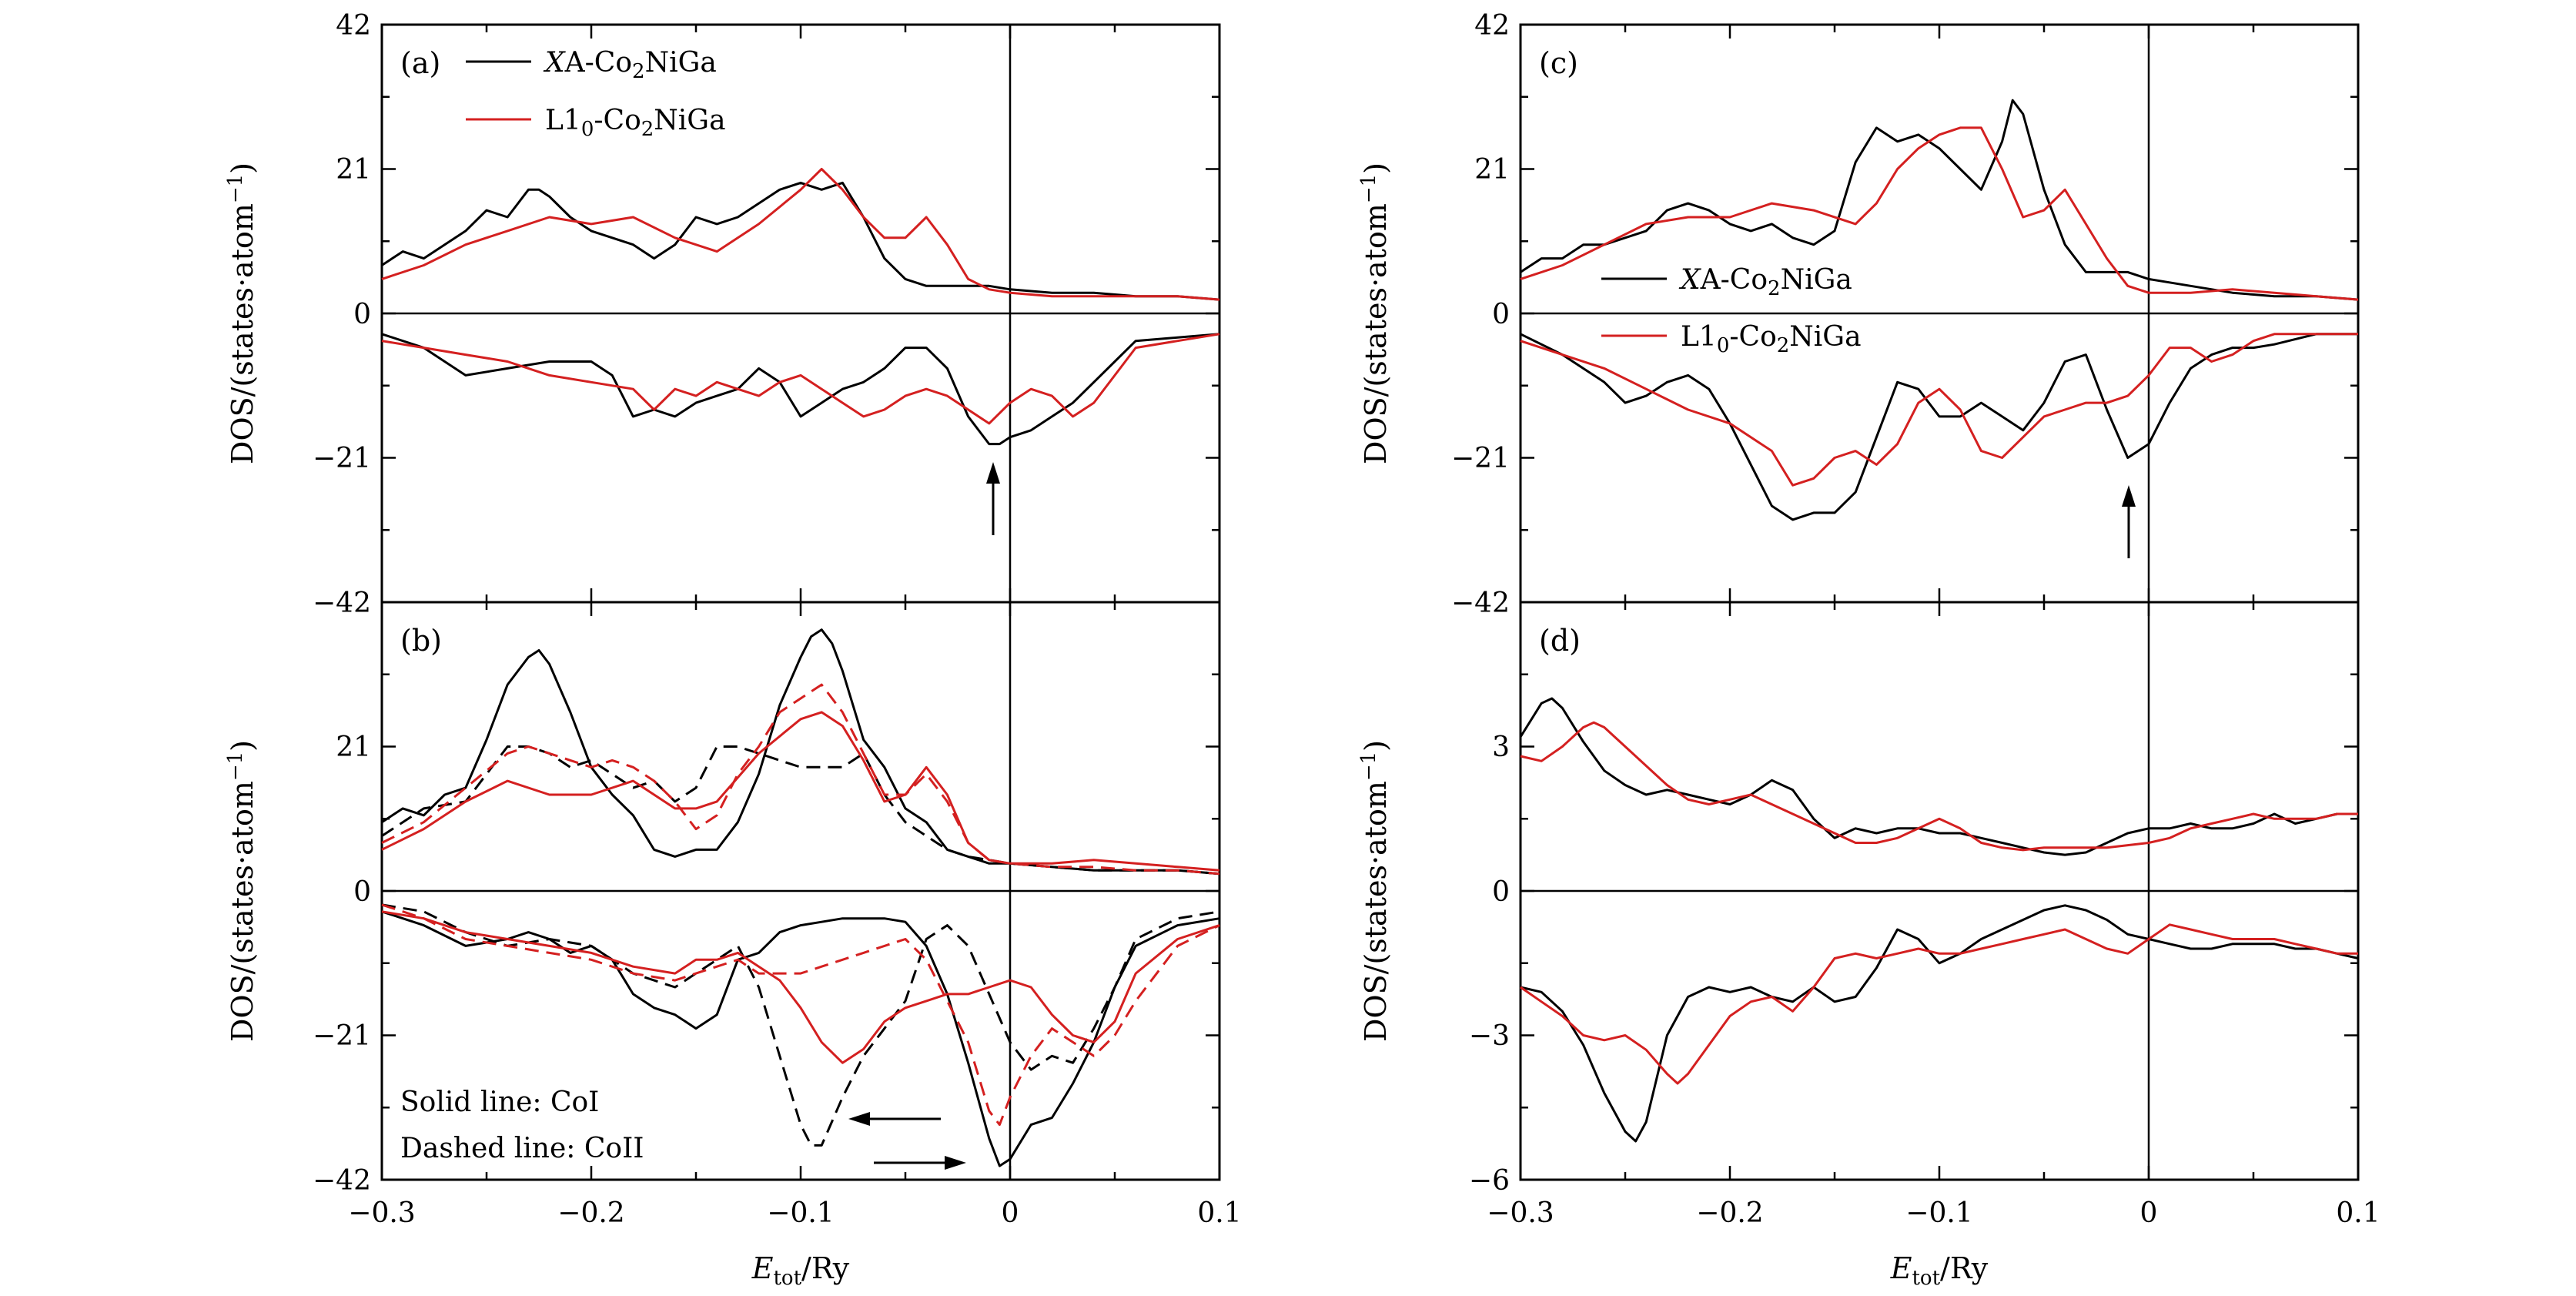  What do you see at coordinates (362, 314) in the screenshot?
I see `panel-a-ytick-0: 0` at bounding box center [362, 314].